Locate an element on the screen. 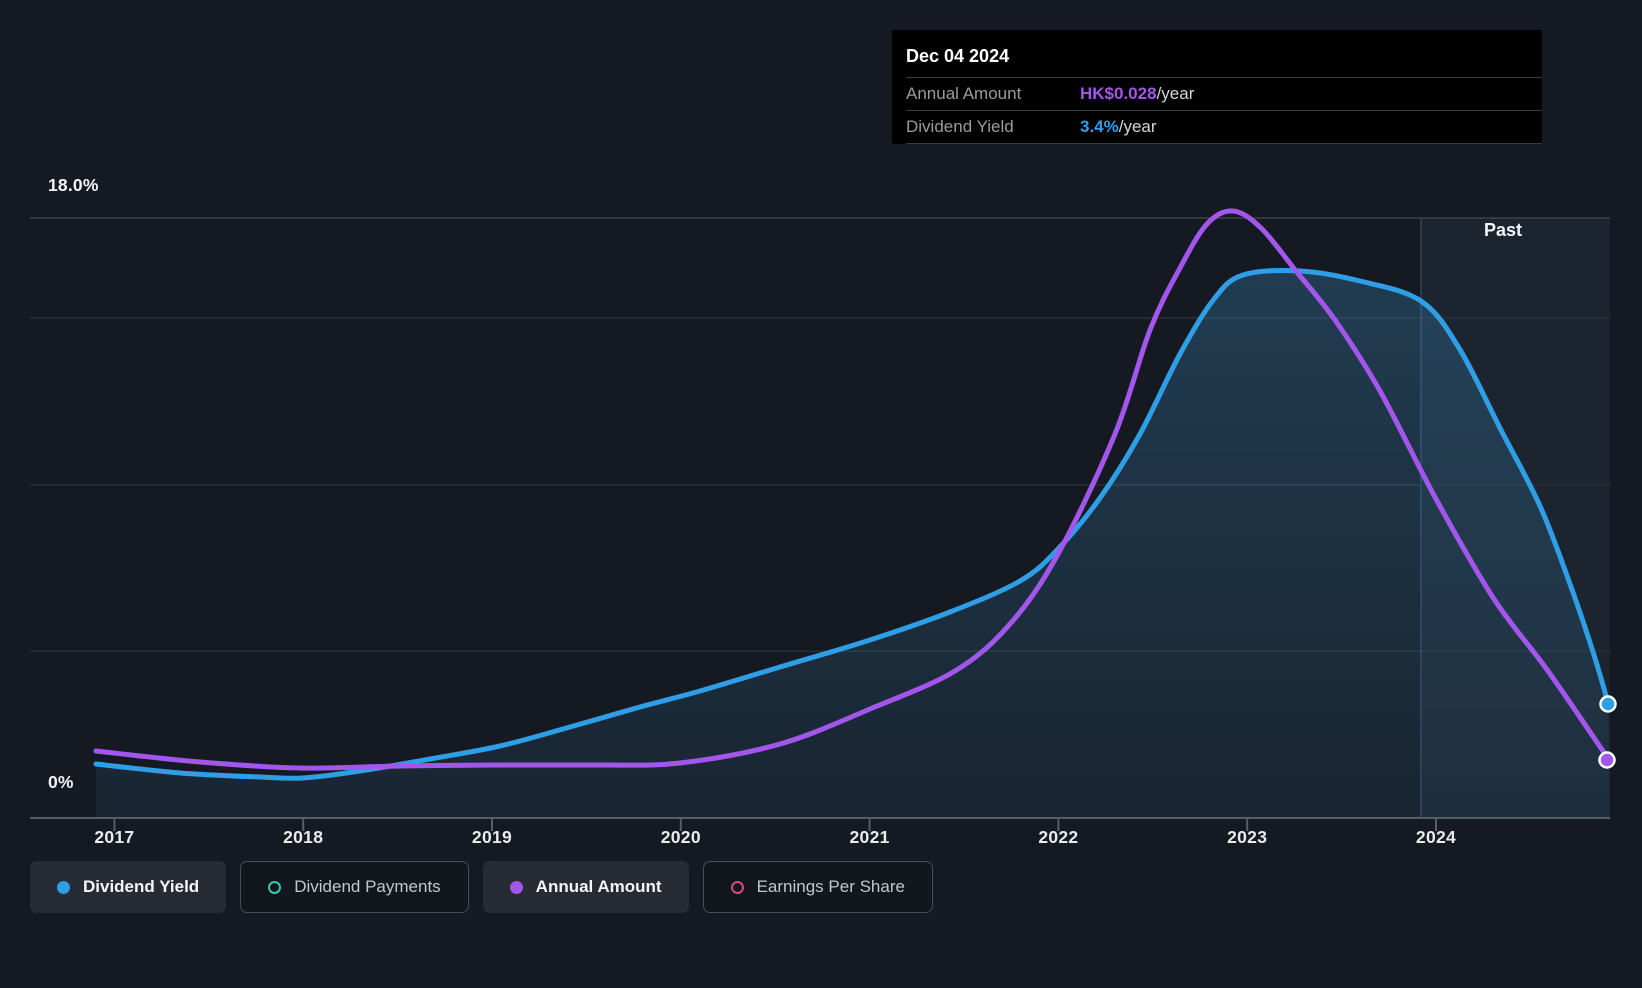 The height and width of the screenshot is (988, 1642). legend-label: Dividend Yield is located at coordinates (141, 886).